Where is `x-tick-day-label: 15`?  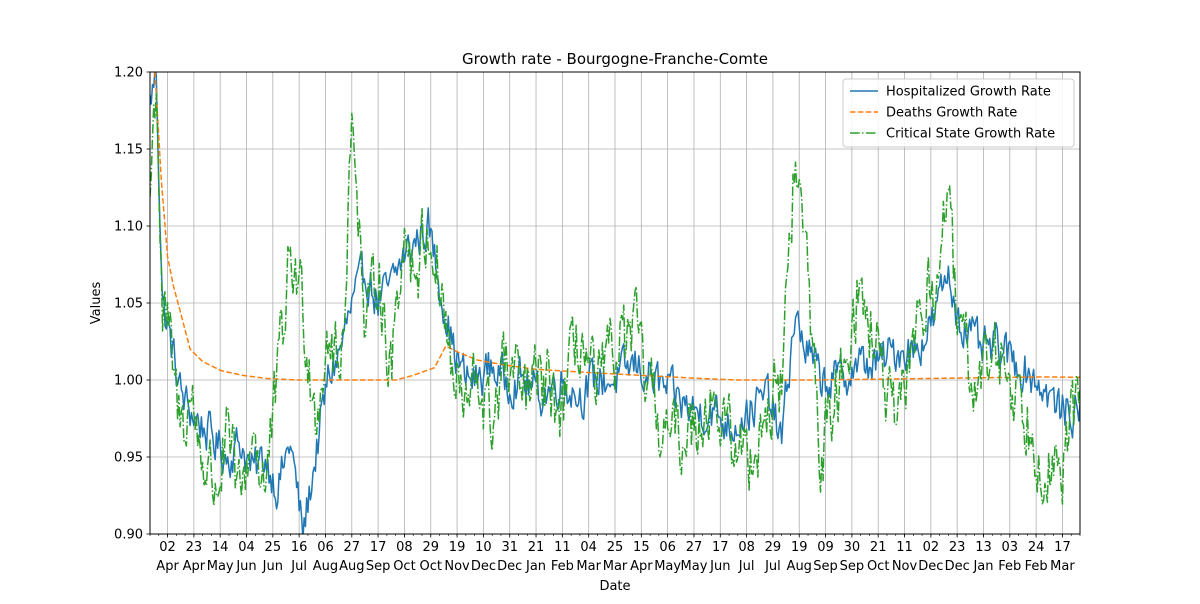 x-tick-day-label: 15 is located at coordinates (641, 547).